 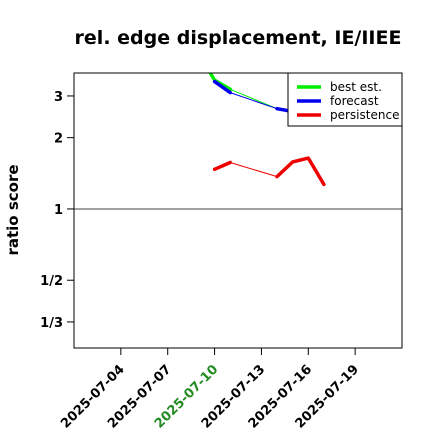 I want to click on y-tick-label: 1/2, so click(x=51, y=281).